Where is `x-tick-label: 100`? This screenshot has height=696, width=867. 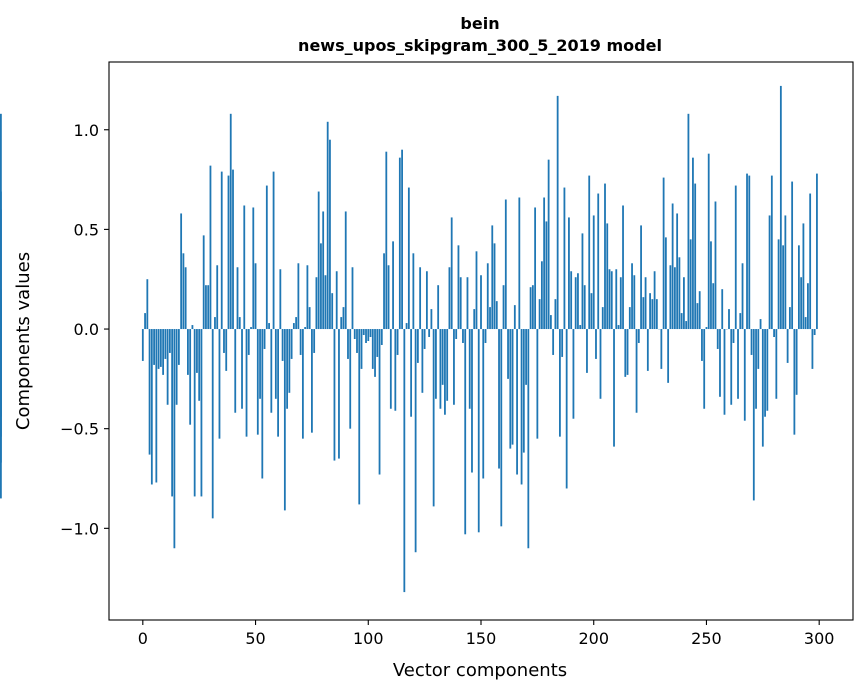
x-tick-label: 100 is located at coordinates (368, 638).